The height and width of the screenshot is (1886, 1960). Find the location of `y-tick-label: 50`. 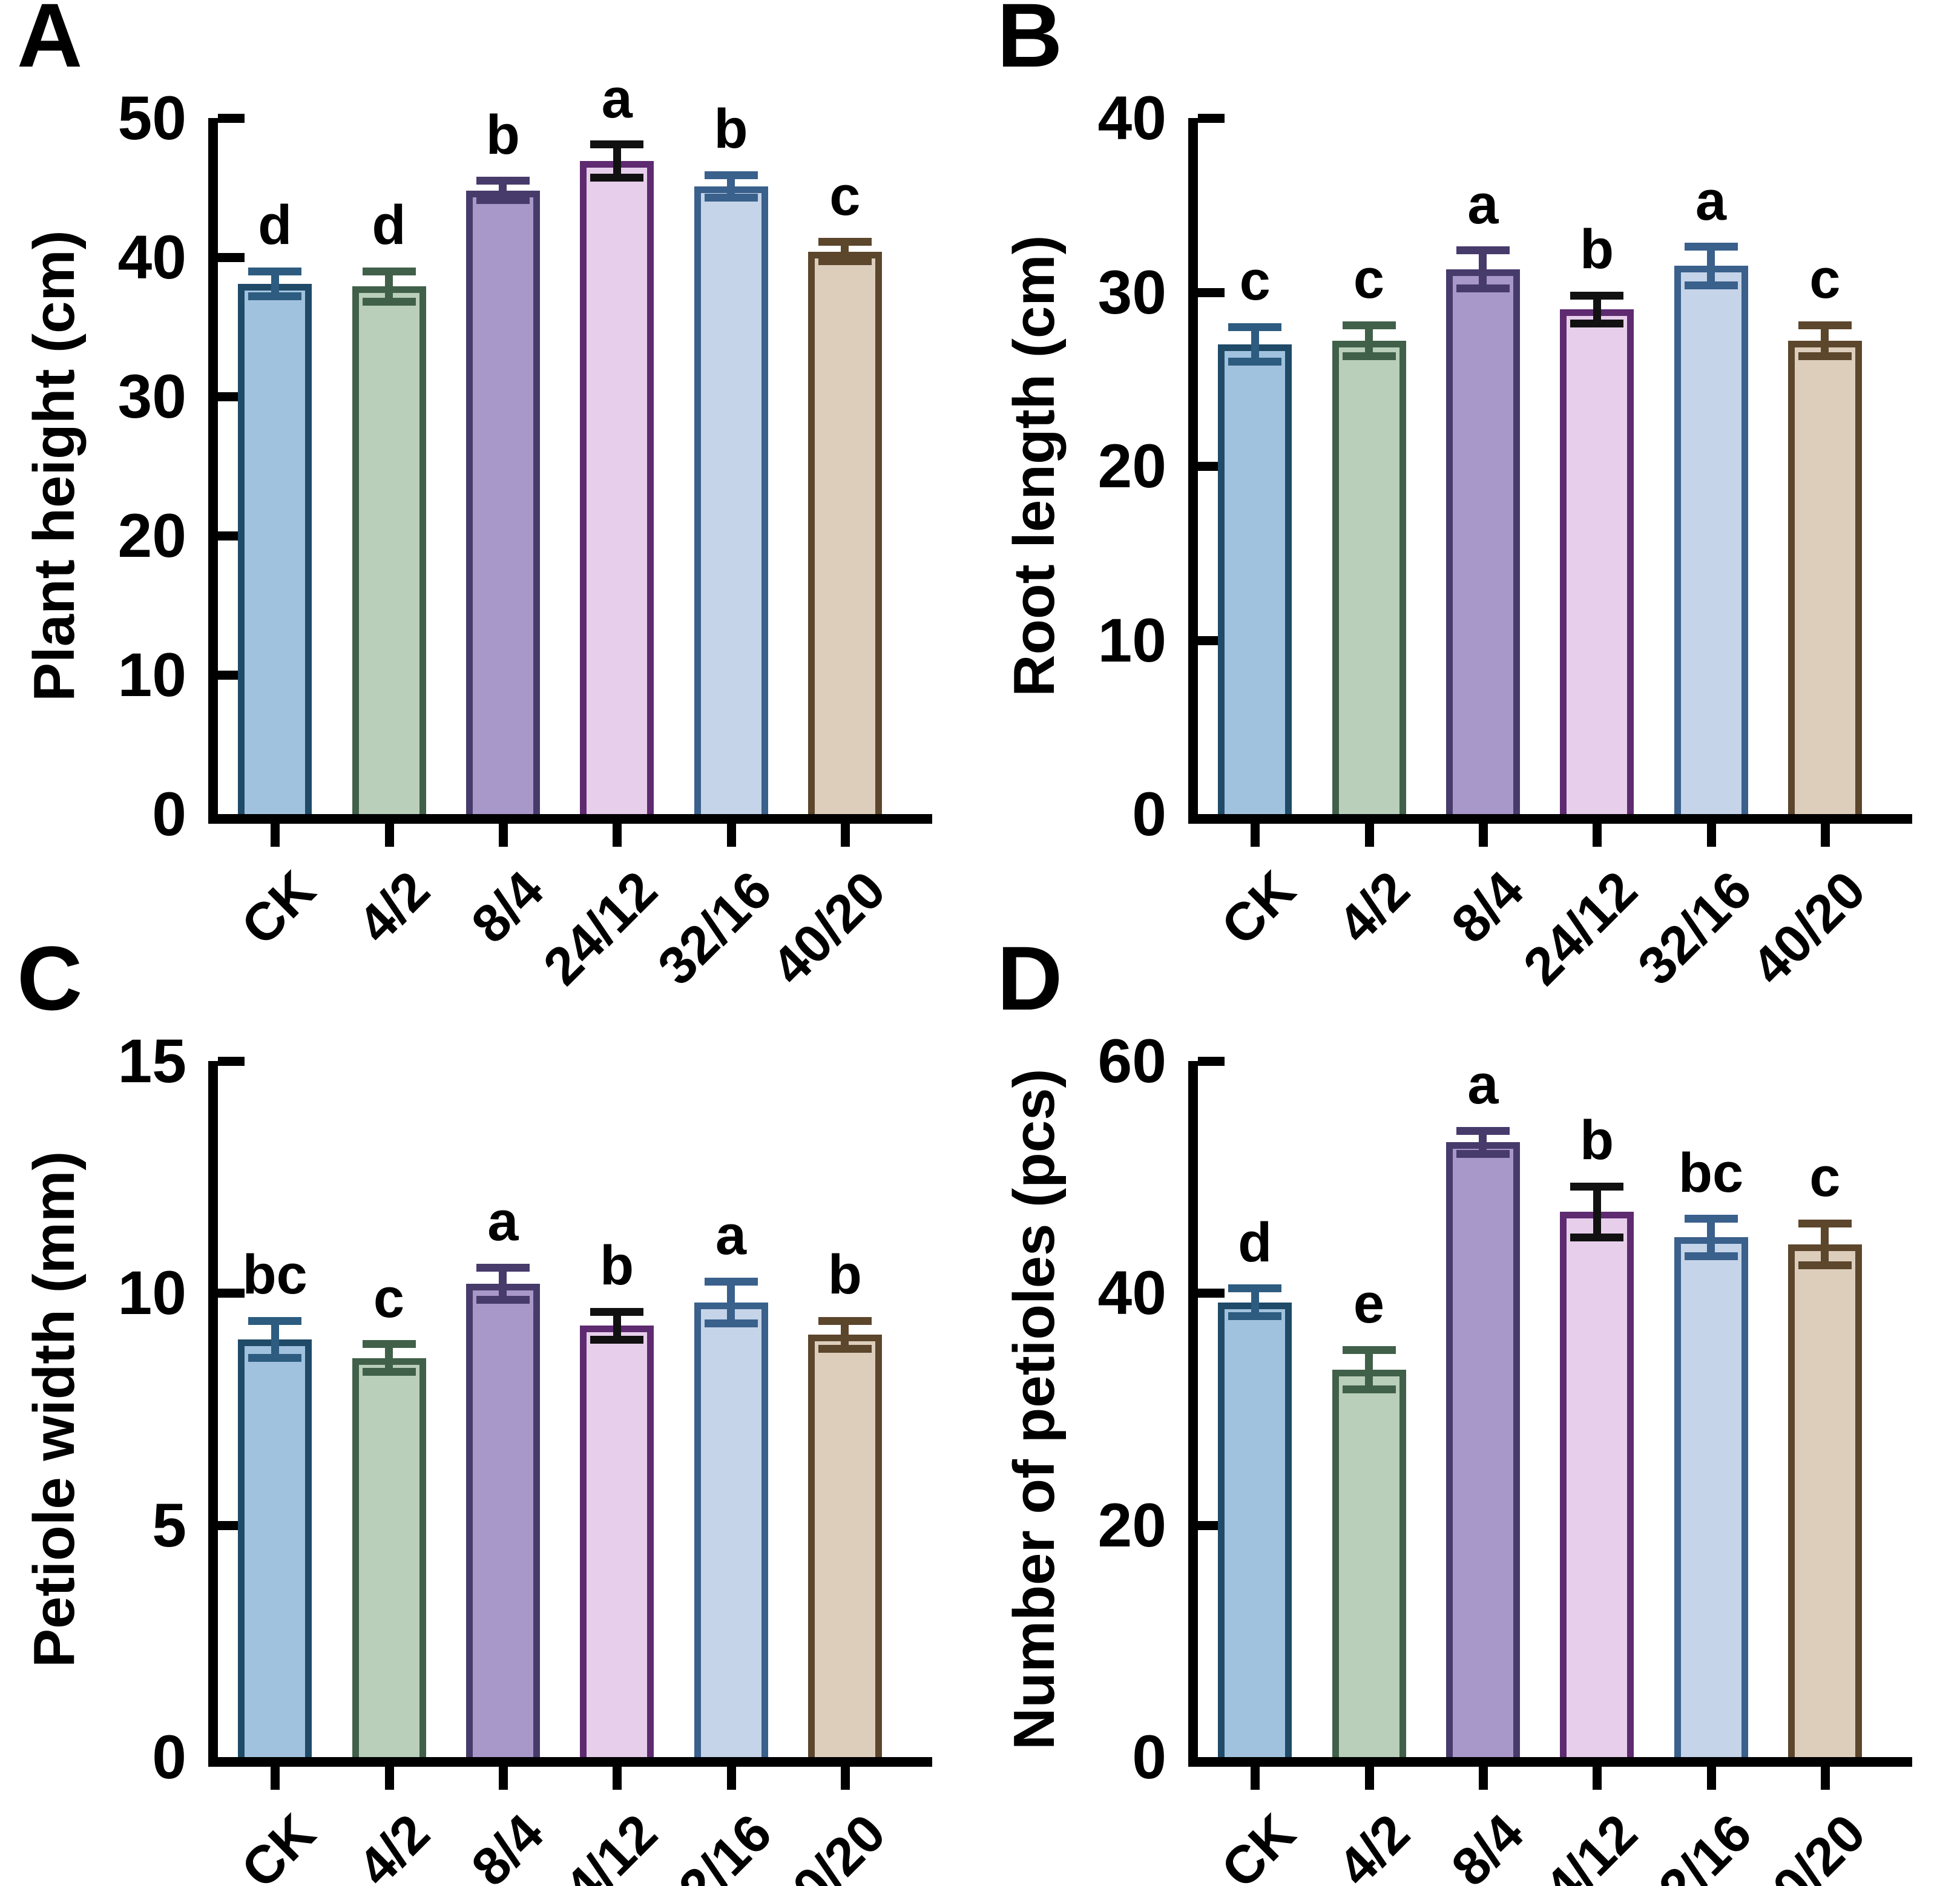

y-tick-label: 50 is located at coordinates (151, 118).